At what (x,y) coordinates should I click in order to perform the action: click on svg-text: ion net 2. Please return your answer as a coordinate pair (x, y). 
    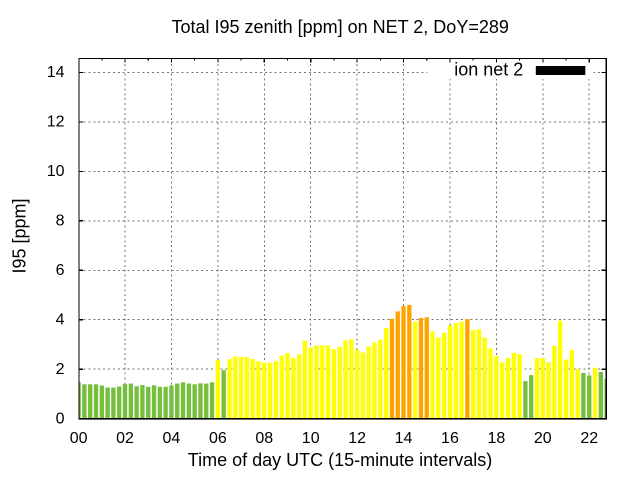
    Looking at the image, I should click on (488, 69).